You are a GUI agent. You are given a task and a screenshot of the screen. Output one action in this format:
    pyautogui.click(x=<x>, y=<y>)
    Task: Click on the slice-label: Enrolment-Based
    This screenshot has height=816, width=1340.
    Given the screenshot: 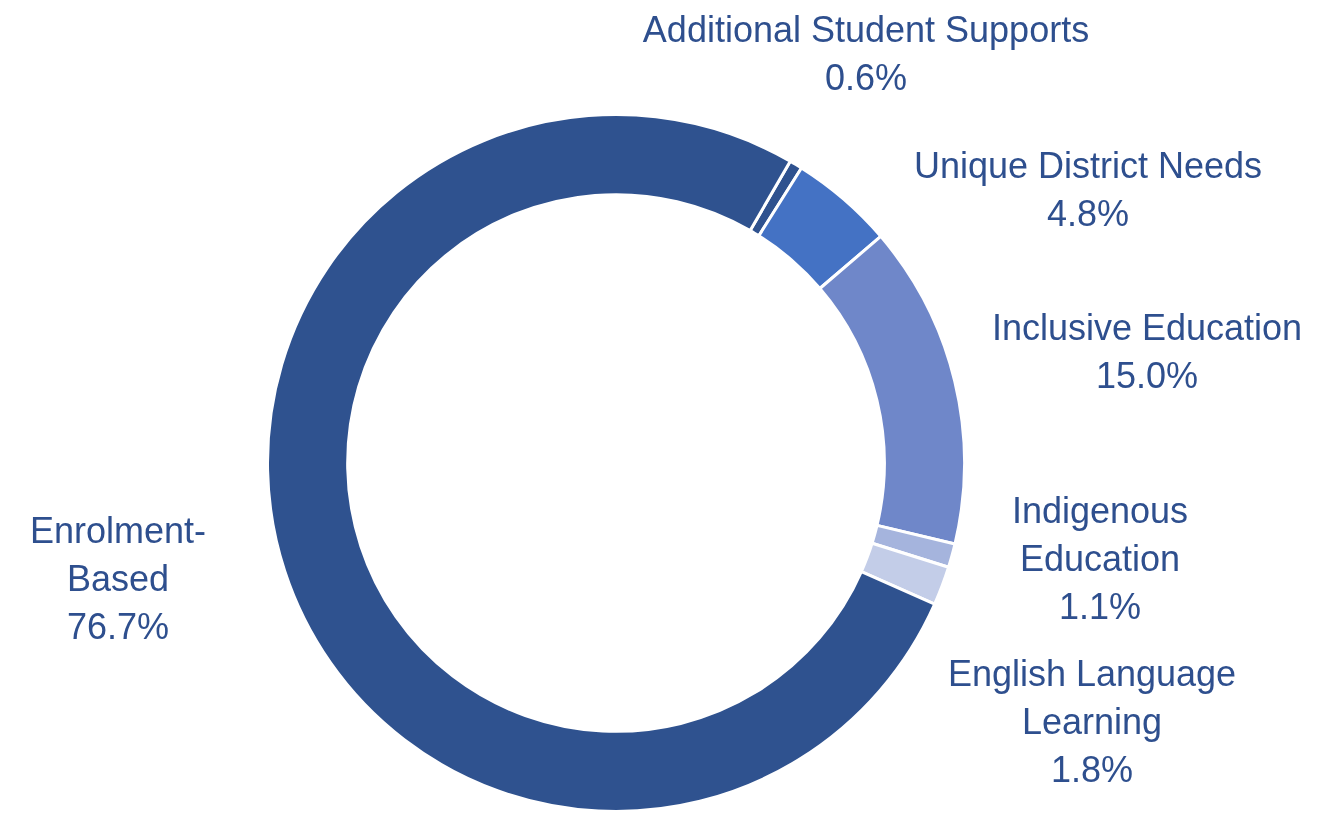 What is the action you would take?
    pyautogui.click(x=118, y=554)
    